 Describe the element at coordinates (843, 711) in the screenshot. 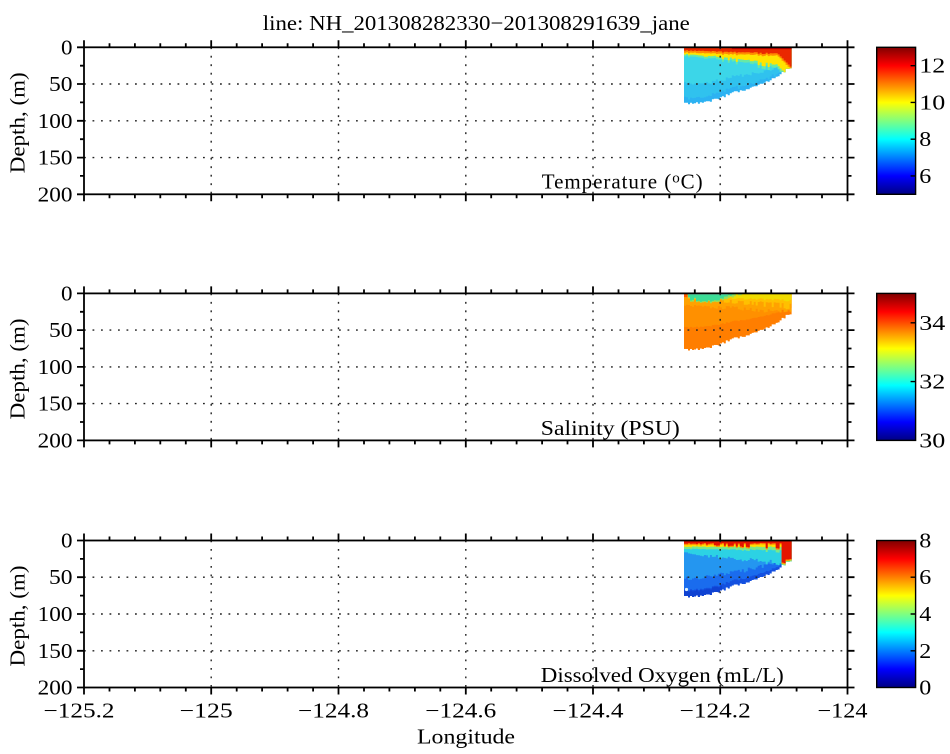

I see `svg-text: −124` at that location.